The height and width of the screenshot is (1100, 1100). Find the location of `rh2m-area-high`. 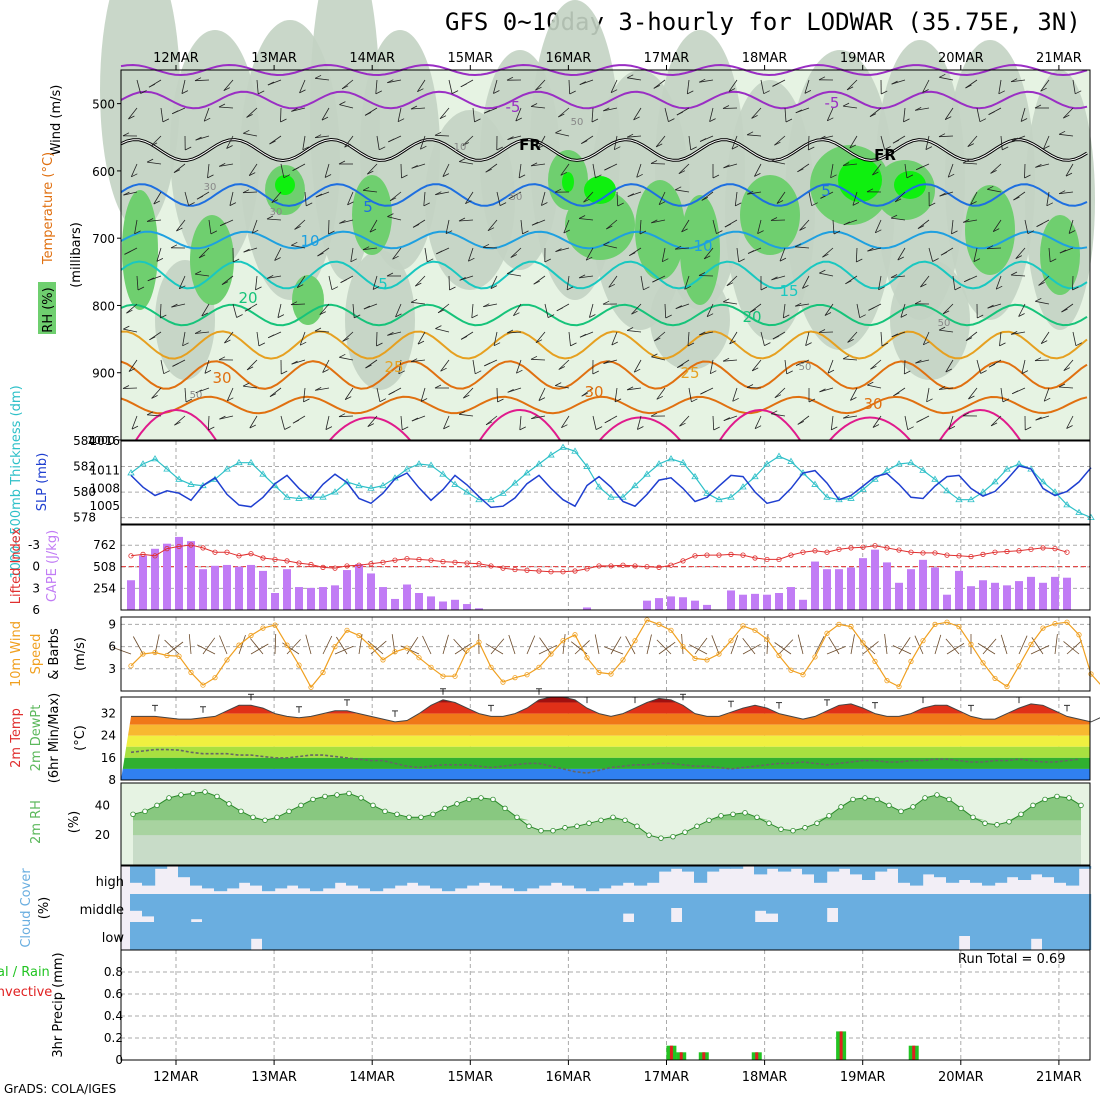

rh2m-area-high is located at coordinates (607, 806).